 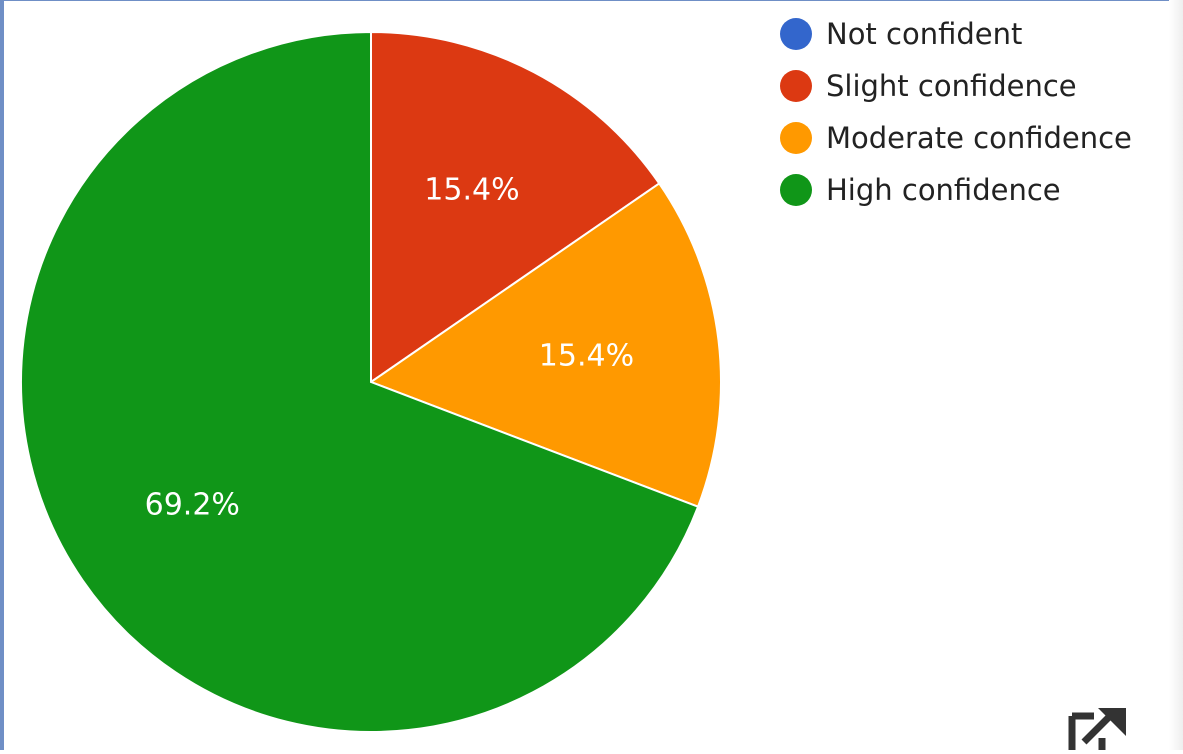 I want to click on legend-label-slight-confidence: Slight confidence, so click(x=951, y=86).